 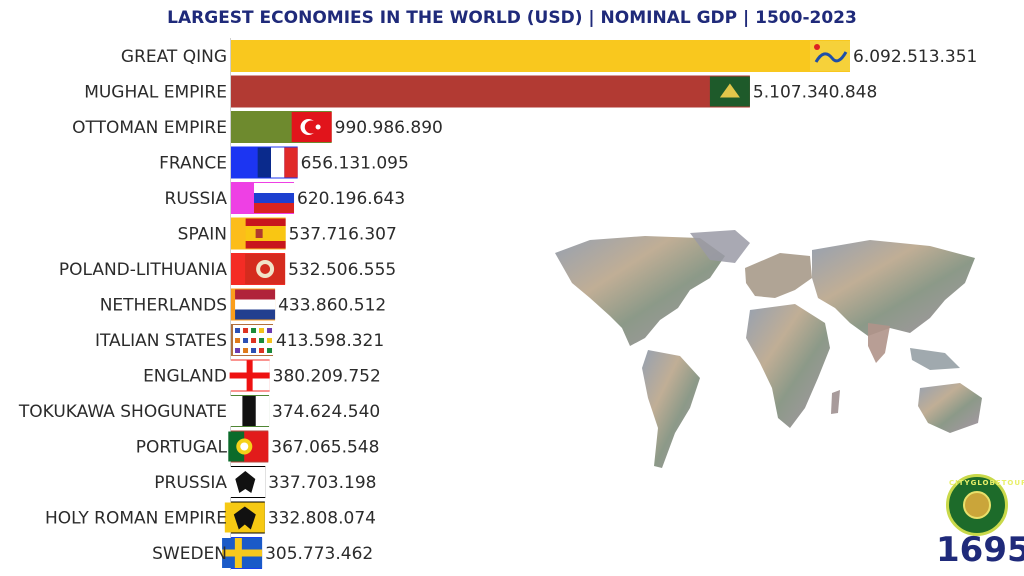 I want to click on value-label: 374.624.540, so click(x=326, y=412).